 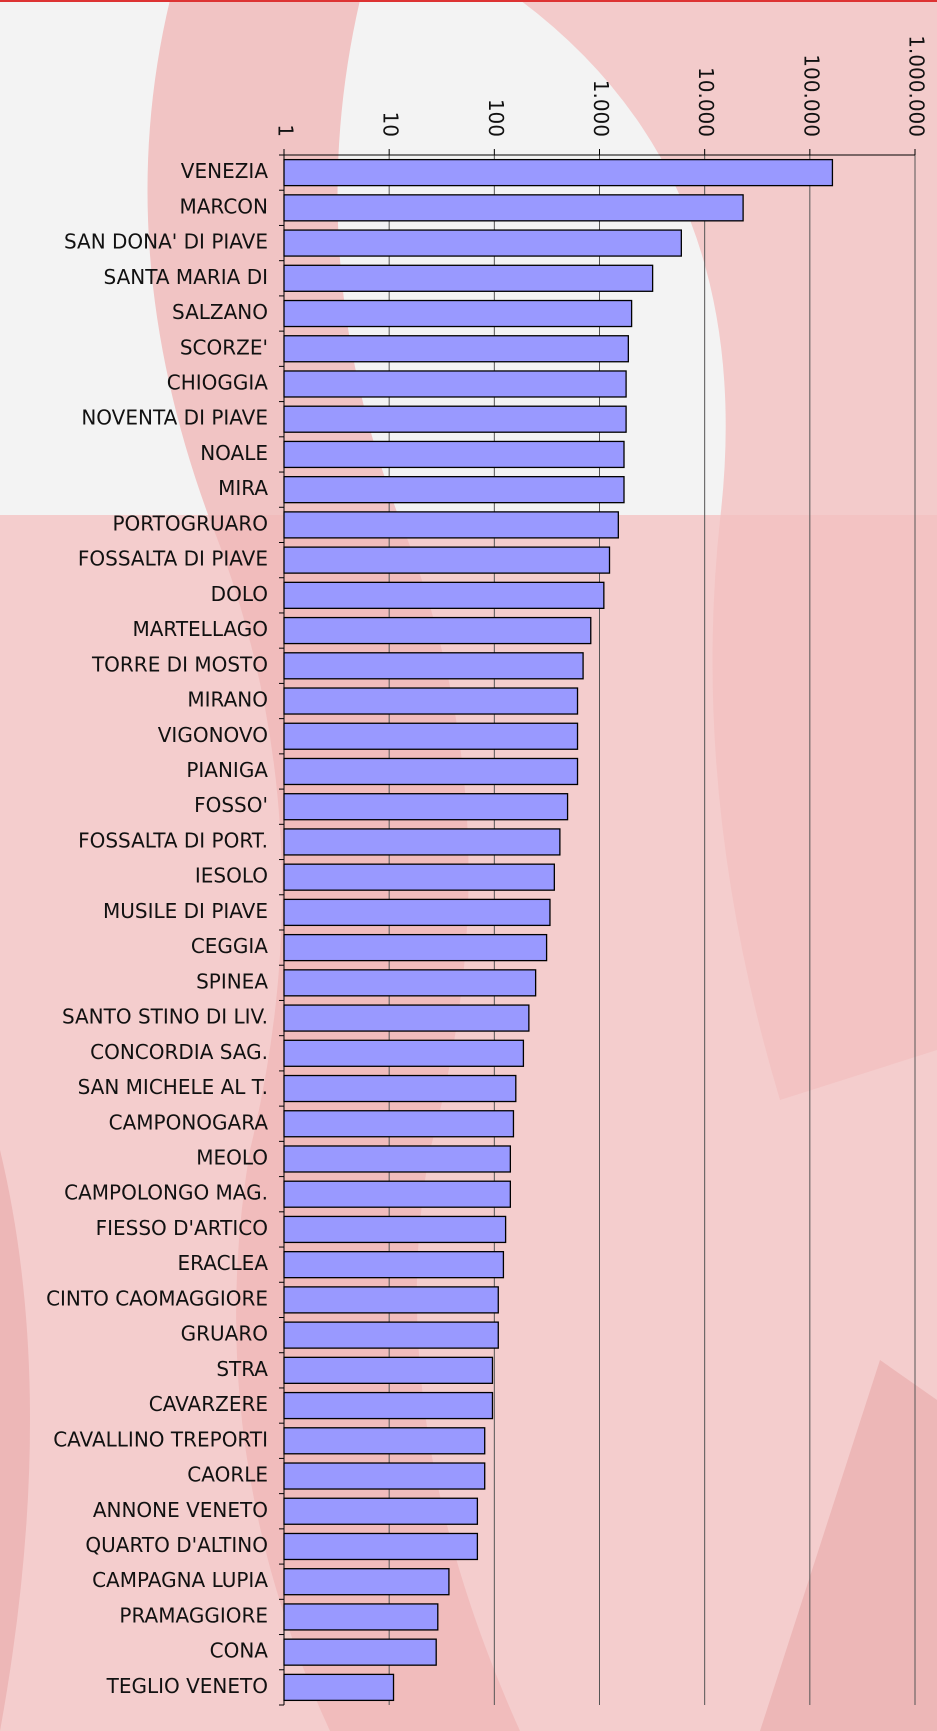 I want to click on y-tick-label: SCORZE', so click(x=224, y=347).